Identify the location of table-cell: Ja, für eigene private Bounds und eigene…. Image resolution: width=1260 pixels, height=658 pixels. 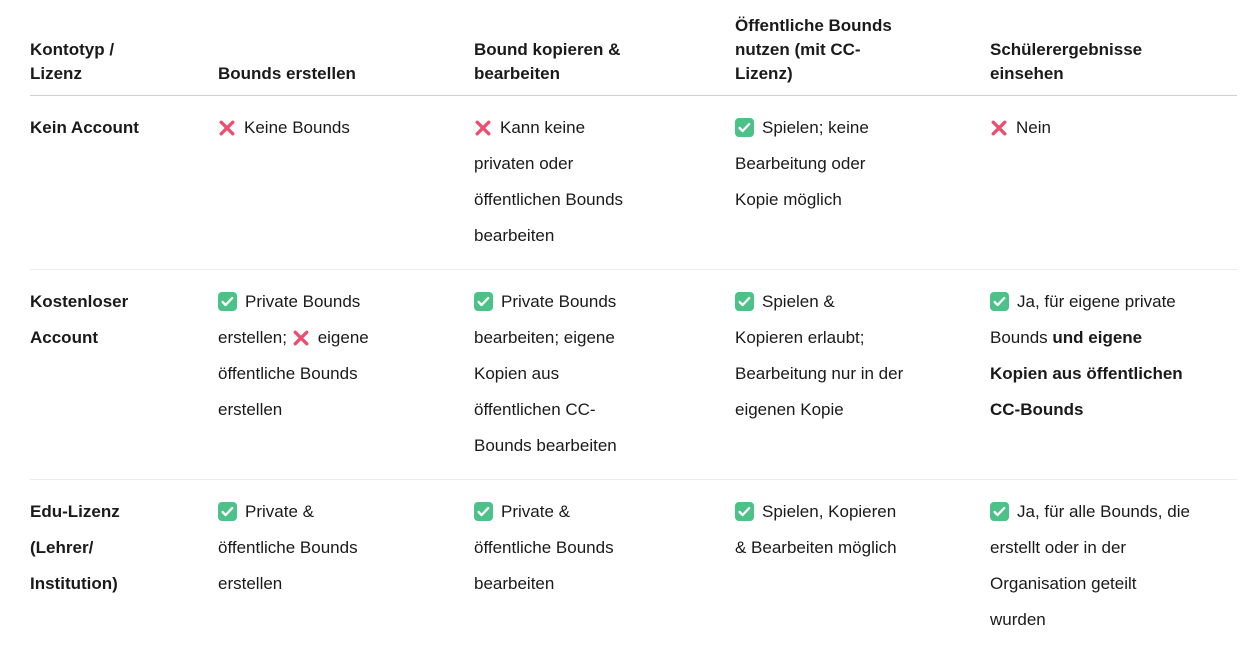
(1113, 374).